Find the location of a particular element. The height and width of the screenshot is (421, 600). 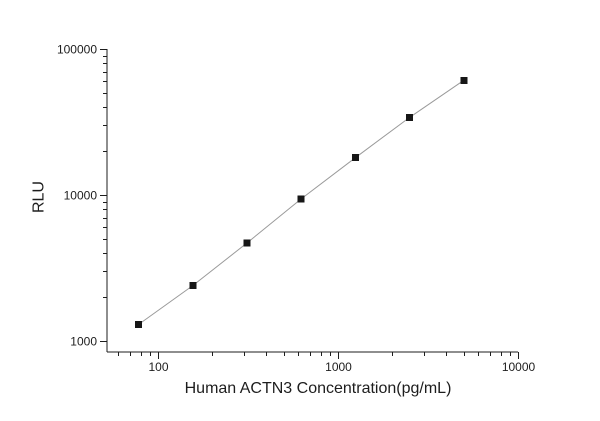

y-tick-label: 100000 is located at coordinates (77, 50).